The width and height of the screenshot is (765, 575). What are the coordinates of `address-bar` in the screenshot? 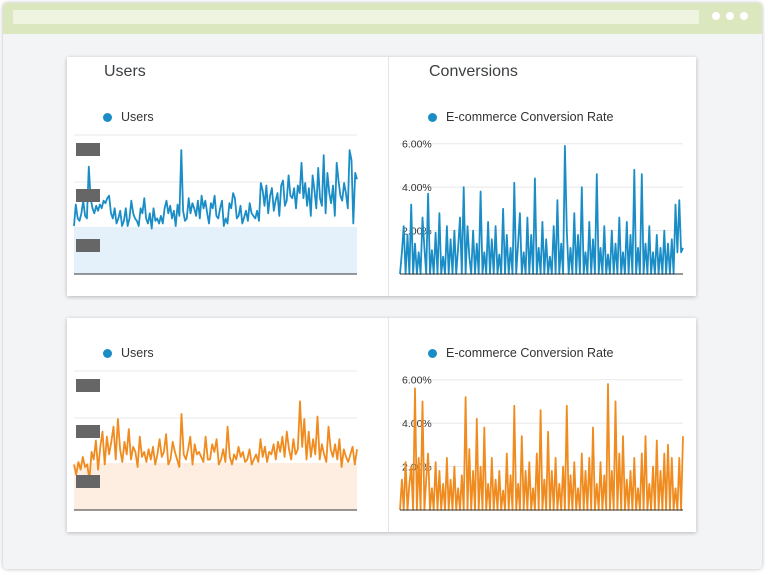 It's located at (356, 17).